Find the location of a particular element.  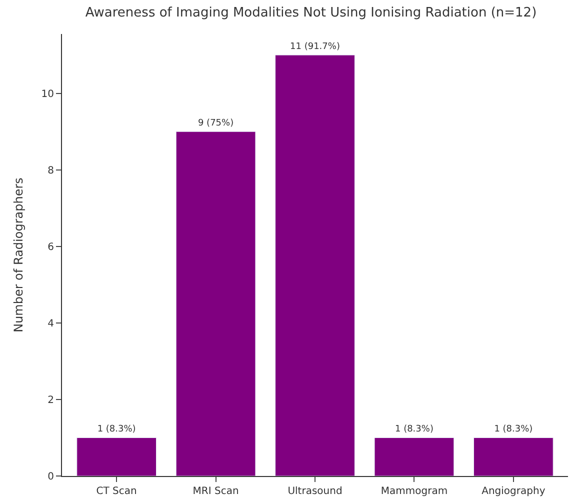

x-tick-label: Ultrasound is located at coordinates (315, 491).